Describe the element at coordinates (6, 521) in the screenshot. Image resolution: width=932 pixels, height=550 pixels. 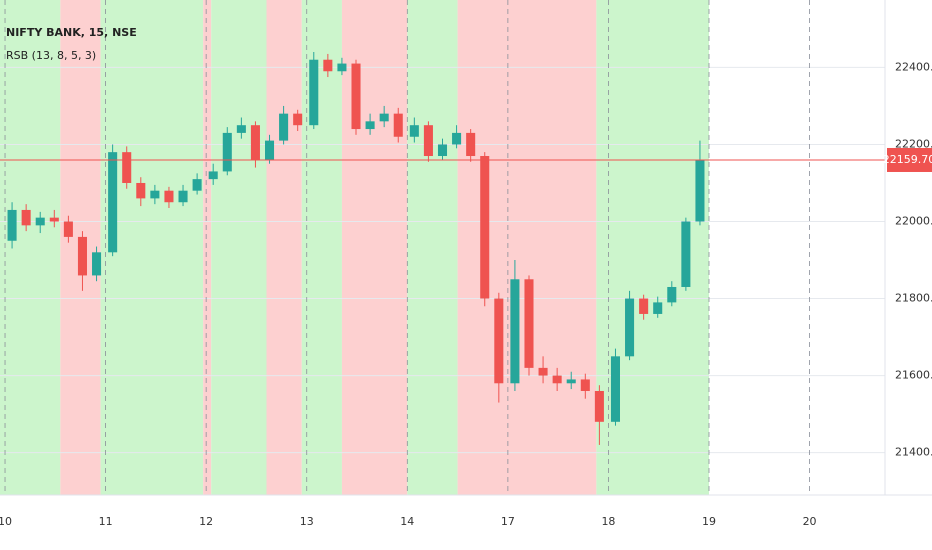
I see `x-tick-label: 10` at that location.